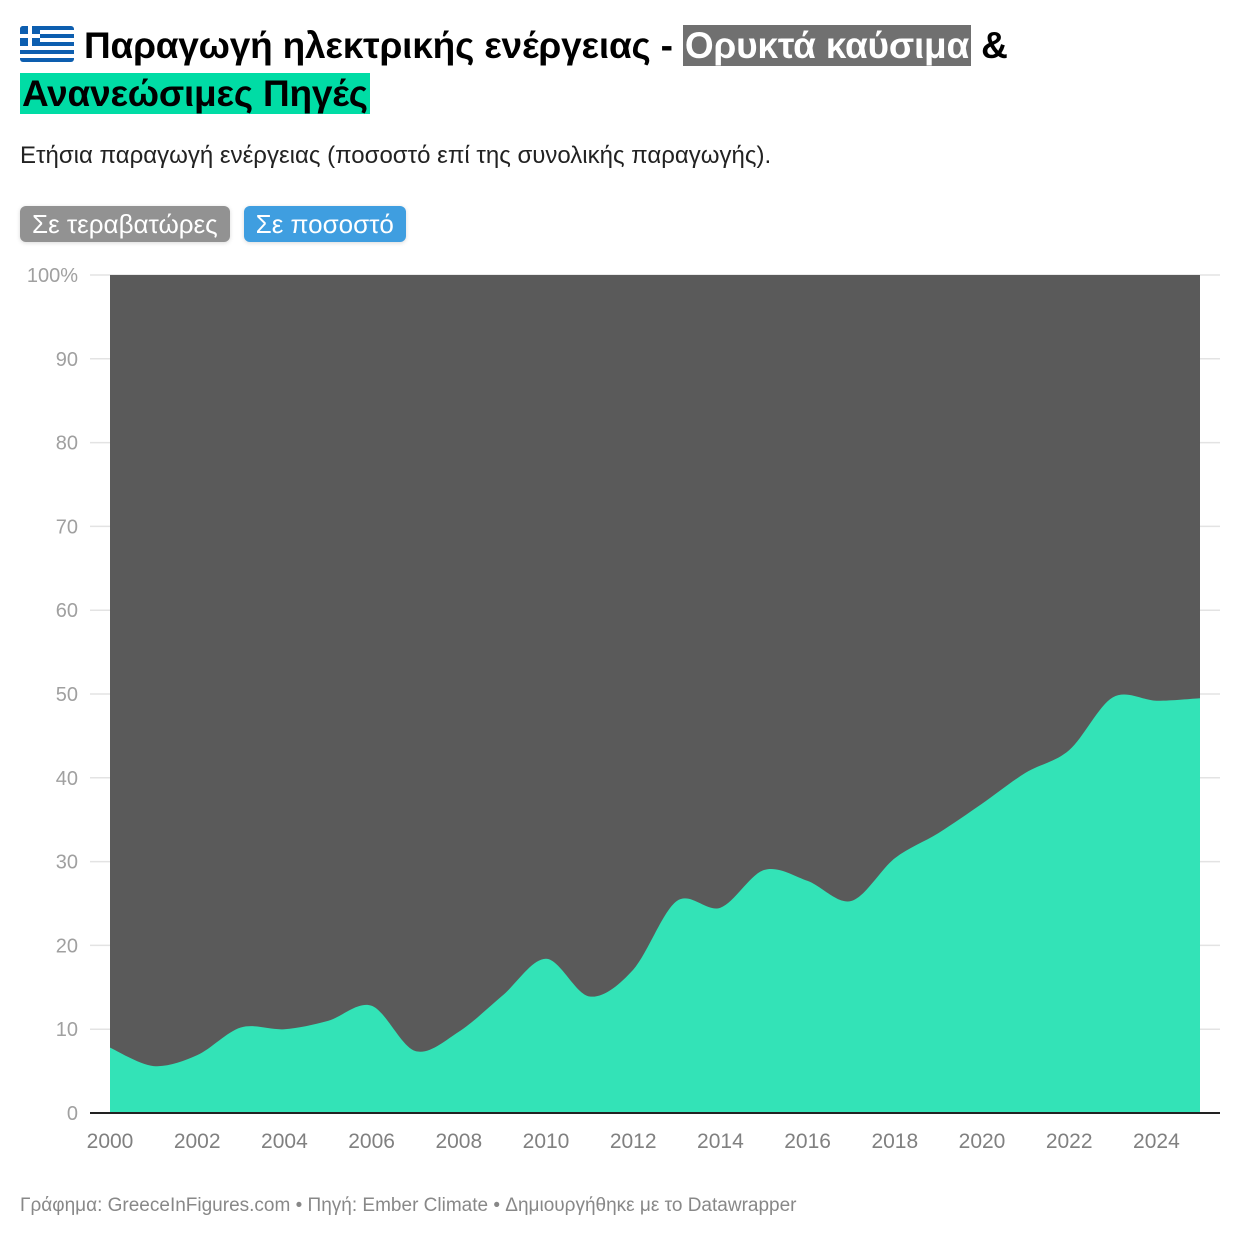  Describe the element at coordinates (67, 611) in the screenshot. I see `y-tick-label: 60` at that location.